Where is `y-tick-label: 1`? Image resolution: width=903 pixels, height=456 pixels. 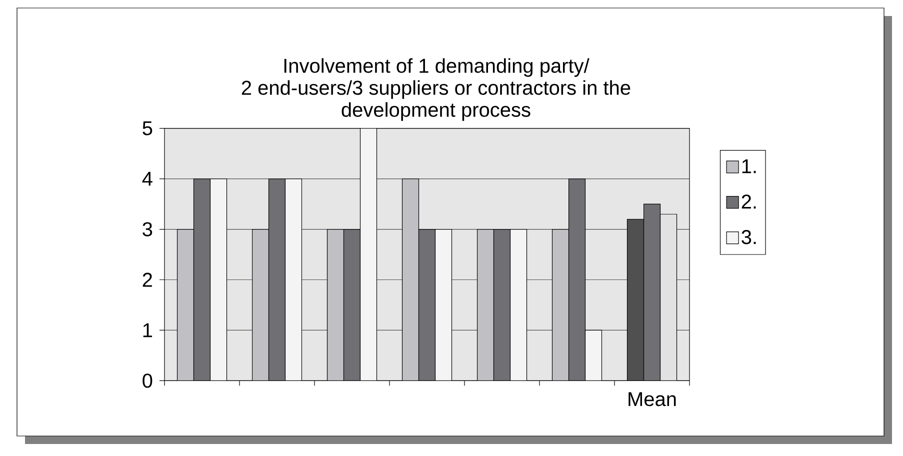
y-tick-label: 1 is located at coordinates (147, 330).